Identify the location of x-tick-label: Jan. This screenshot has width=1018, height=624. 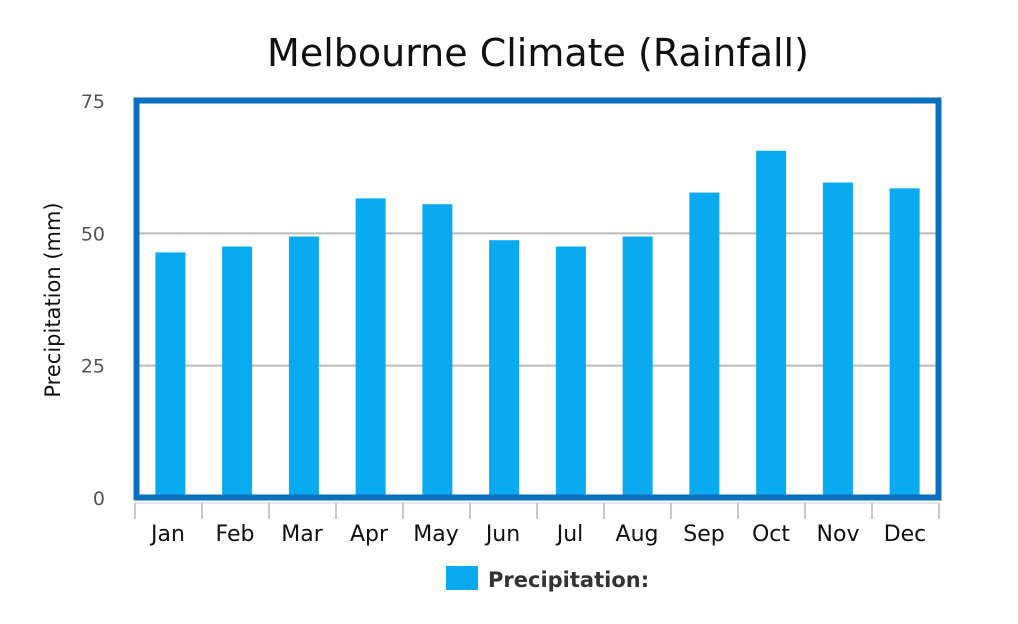
(167, 534).